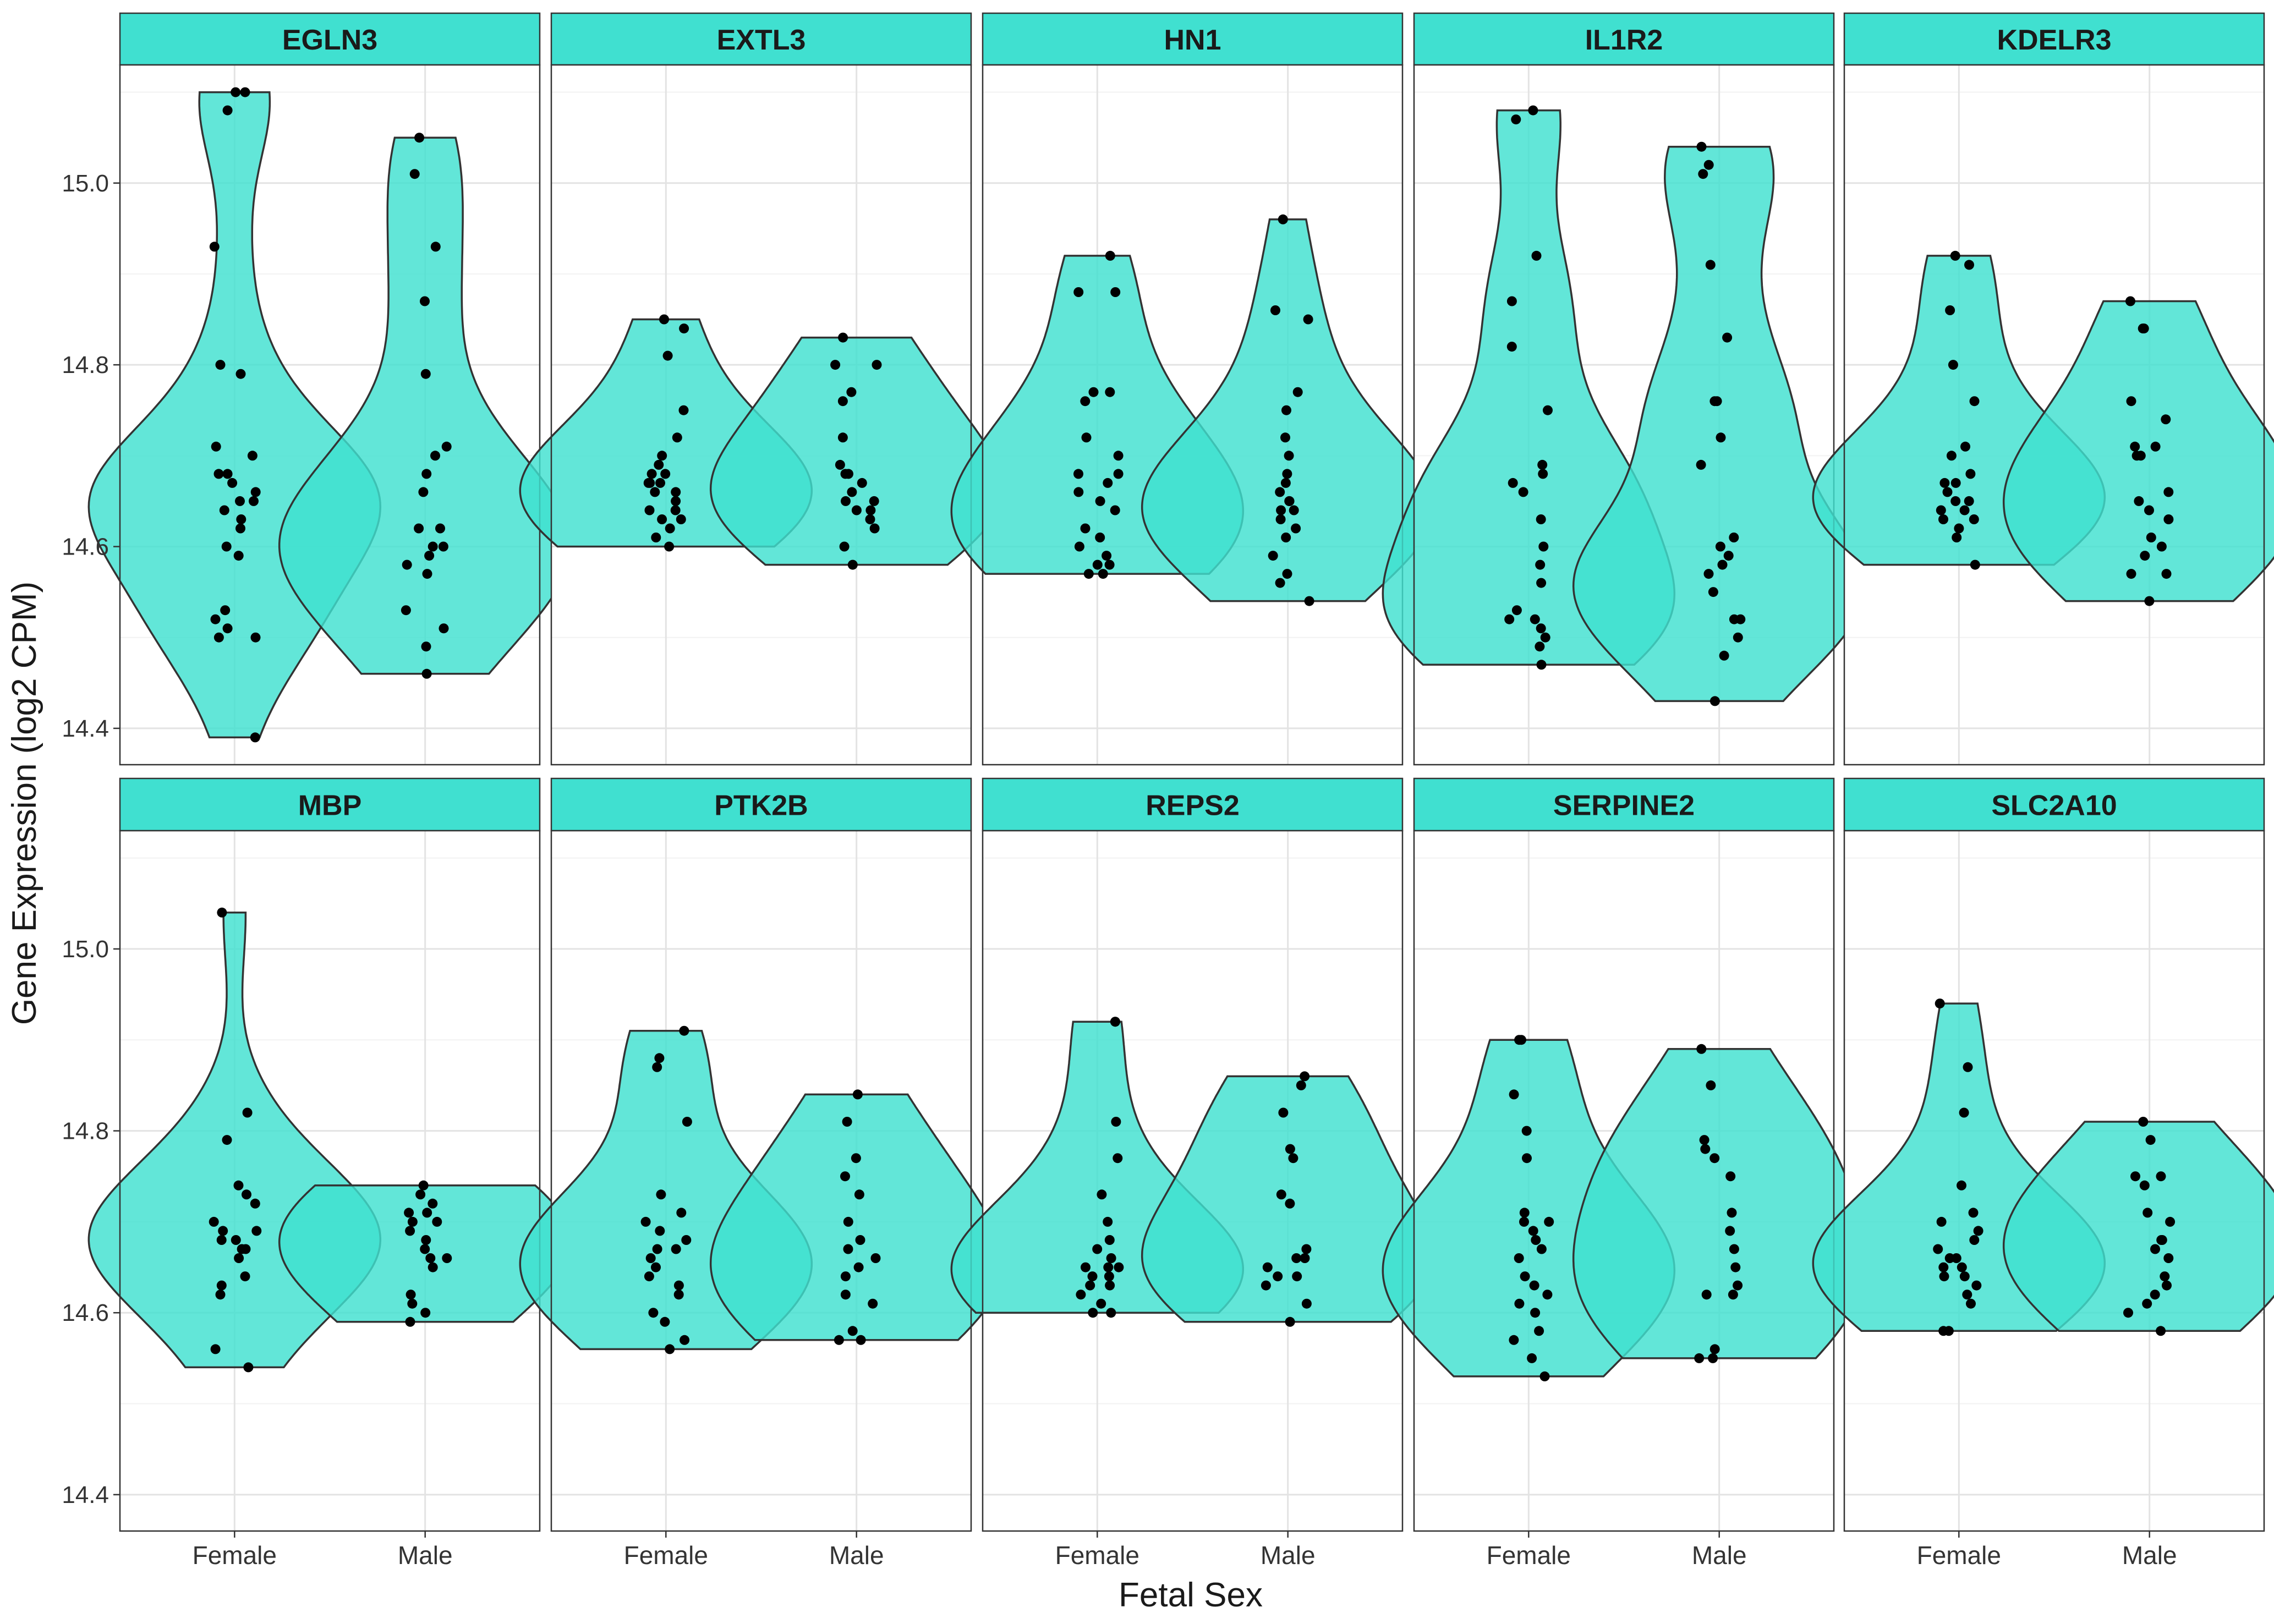 The width and height of the screenshot is (2274, 1624). I want to click on facet-strip-label: IL1R2, so click(1624, 40).